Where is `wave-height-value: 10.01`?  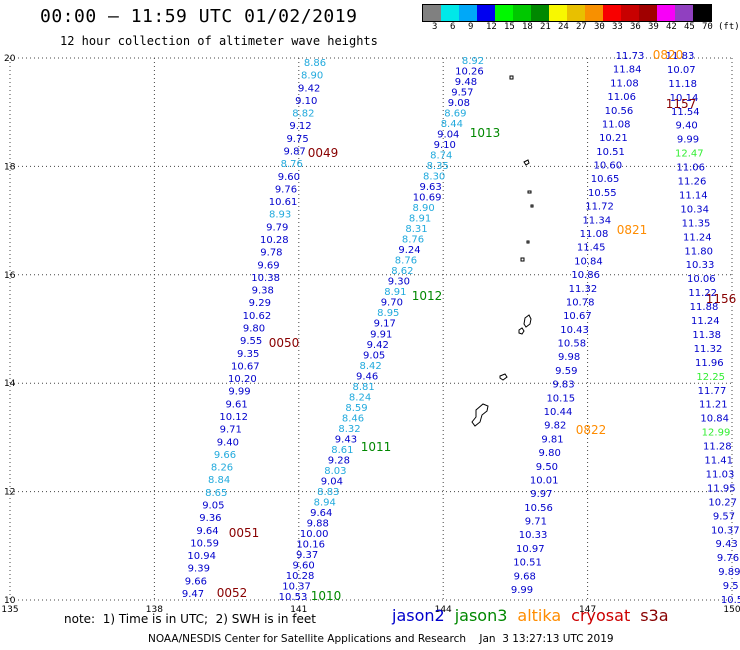
wave-height-value: 10.01 is located at coordinates (544, 480).